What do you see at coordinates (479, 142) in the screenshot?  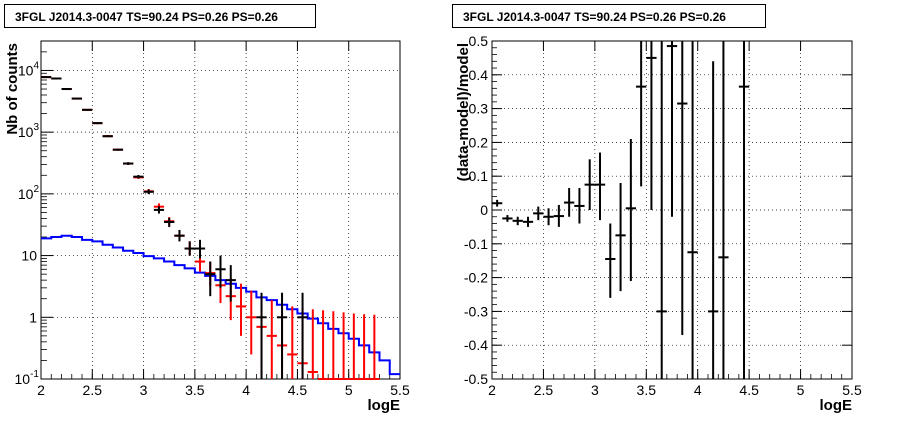 I see `y-tick-label: 0.2` at bounding box center [479, 142].